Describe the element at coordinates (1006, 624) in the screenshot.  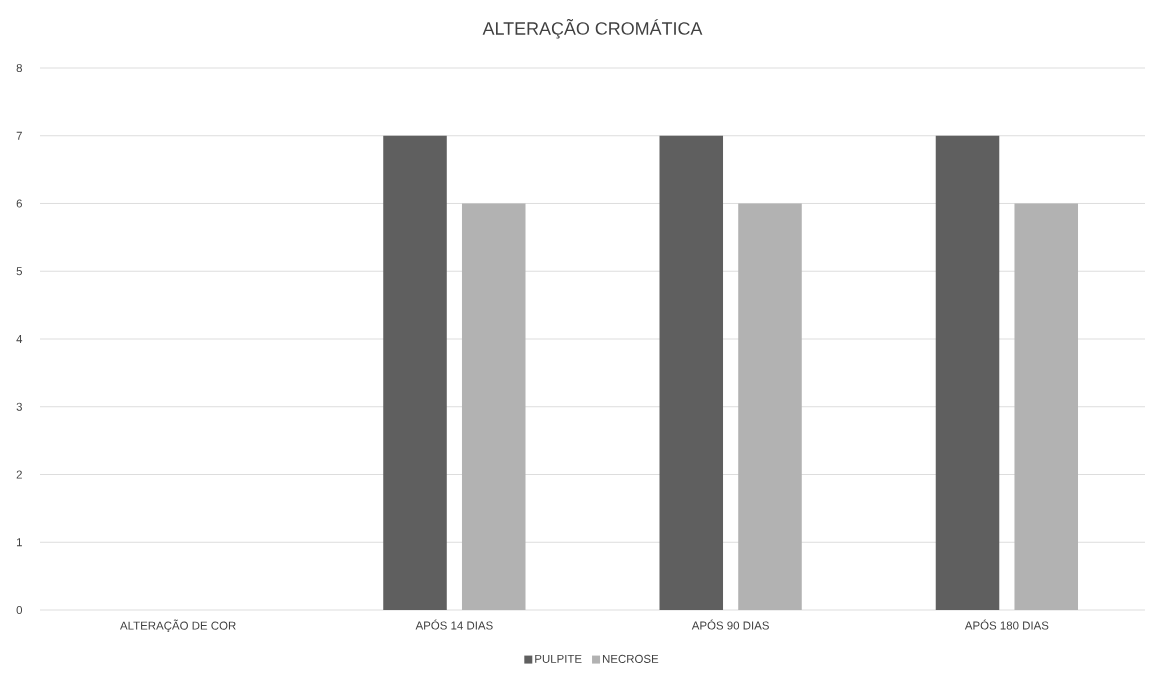
I see `x-tick-label: APÓS 180 DIAS` at that location.